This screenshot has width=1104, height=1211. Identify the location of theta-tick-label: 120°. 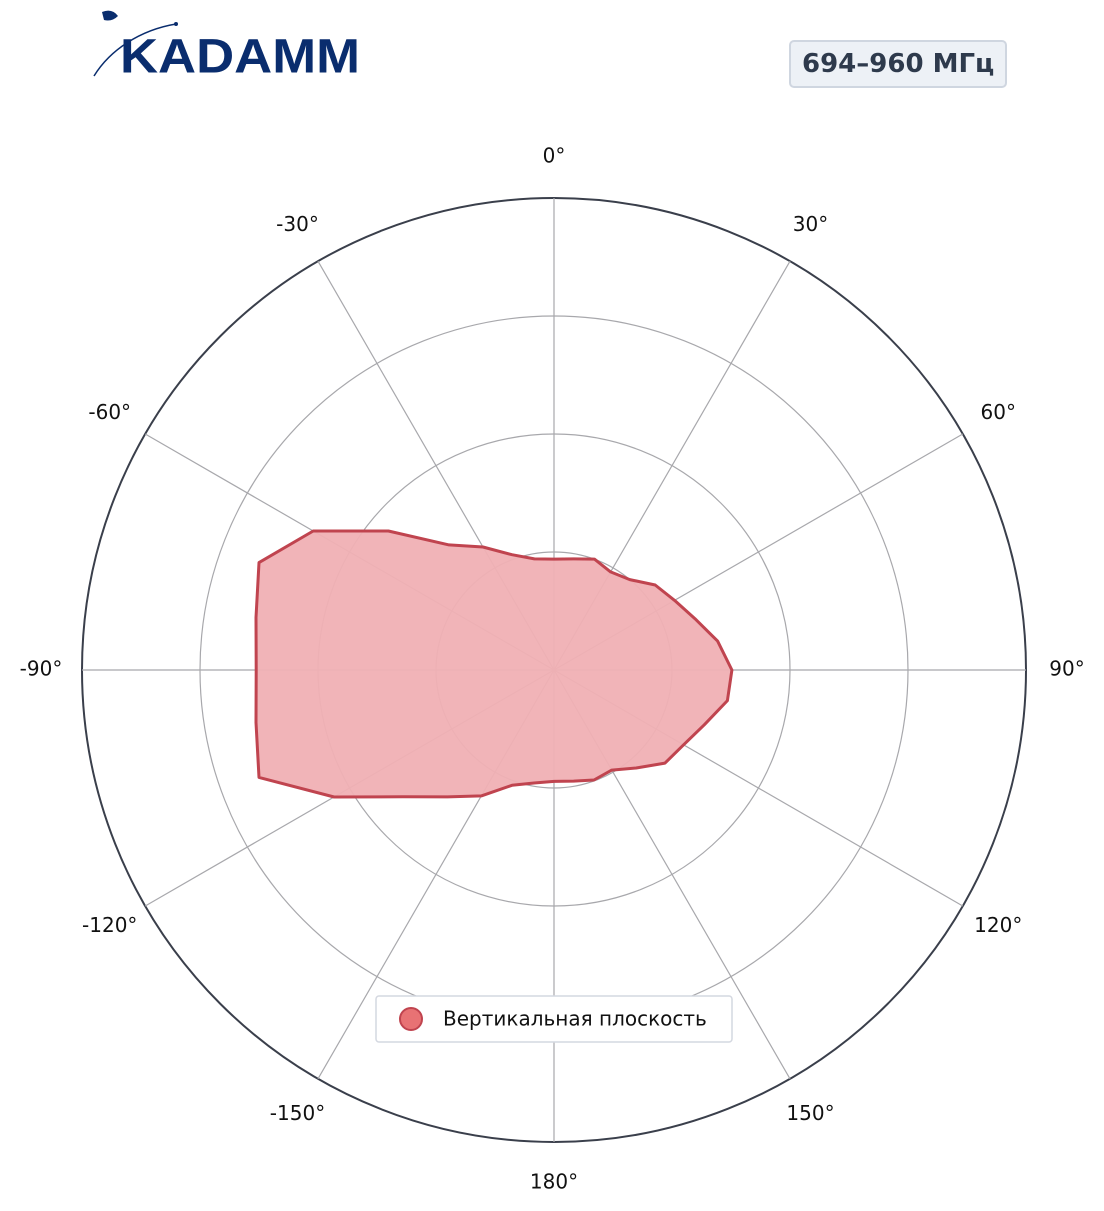
(998, 925).